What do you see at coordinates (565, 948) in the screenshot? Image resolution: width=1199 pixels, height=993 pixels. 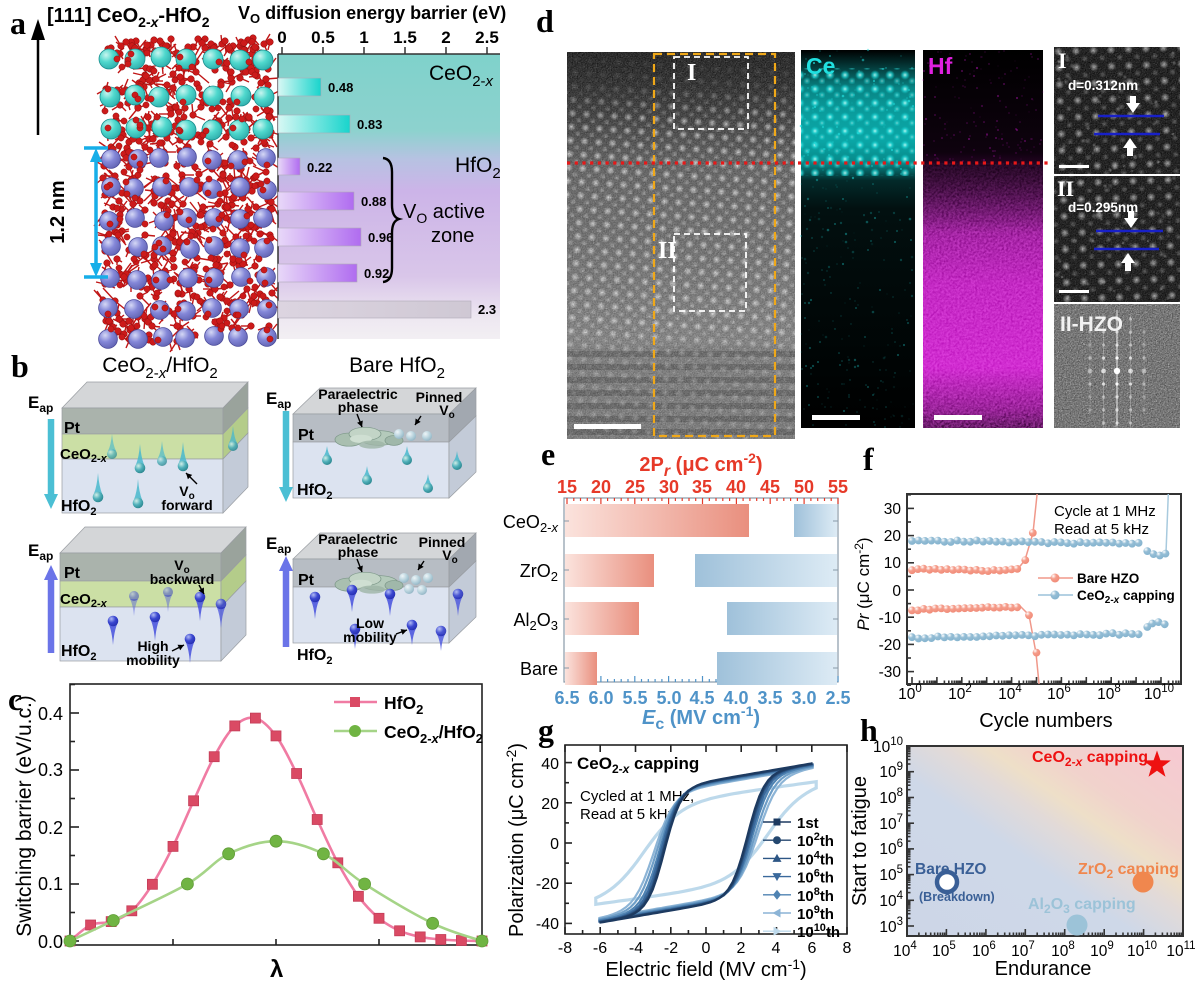 I see `svg-text: -8` at bounding box center [565, 948].